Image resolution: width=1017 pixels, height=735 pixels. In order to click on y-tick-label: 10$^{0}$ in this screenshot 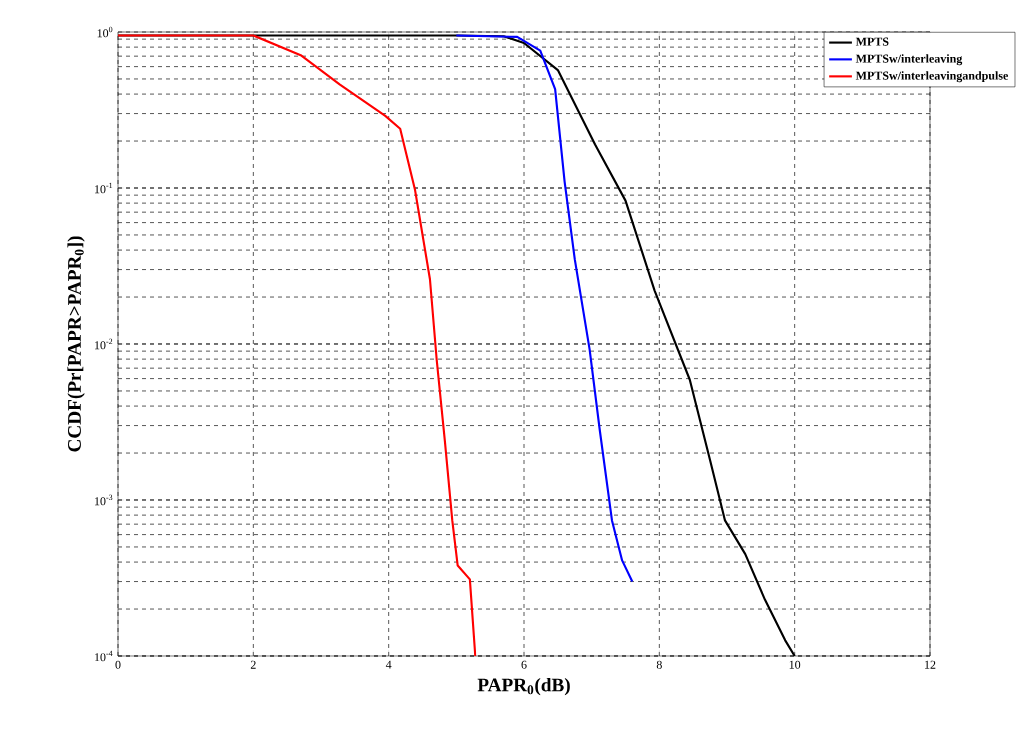, I will do `click(105, 32)`.